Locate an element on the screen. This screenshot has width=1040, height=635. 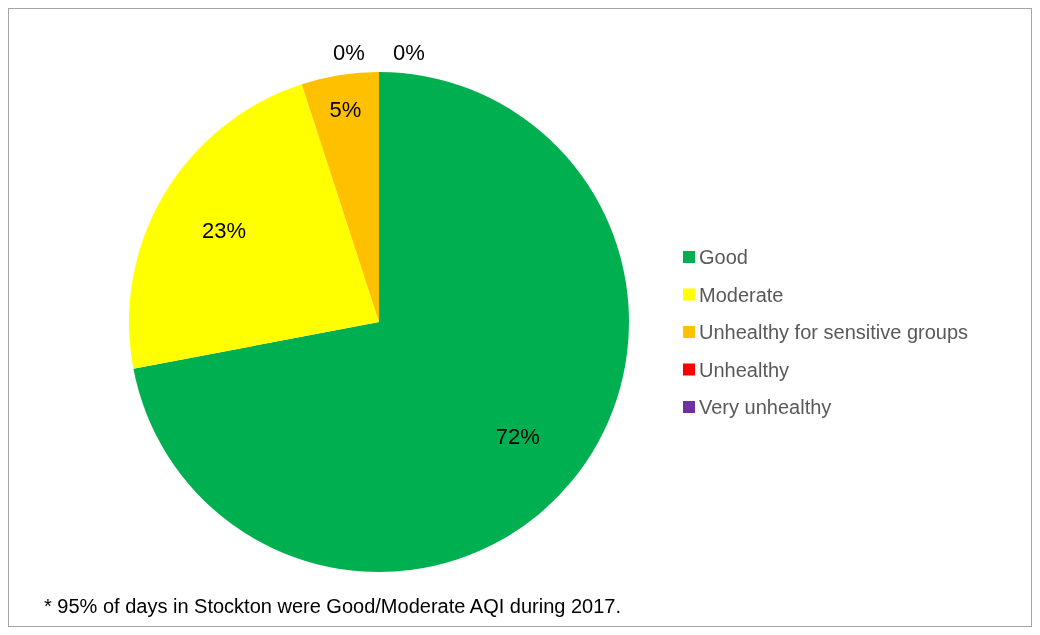
legend-label: Unhealthy for sensitive groups is located at coordinates (834, 332).